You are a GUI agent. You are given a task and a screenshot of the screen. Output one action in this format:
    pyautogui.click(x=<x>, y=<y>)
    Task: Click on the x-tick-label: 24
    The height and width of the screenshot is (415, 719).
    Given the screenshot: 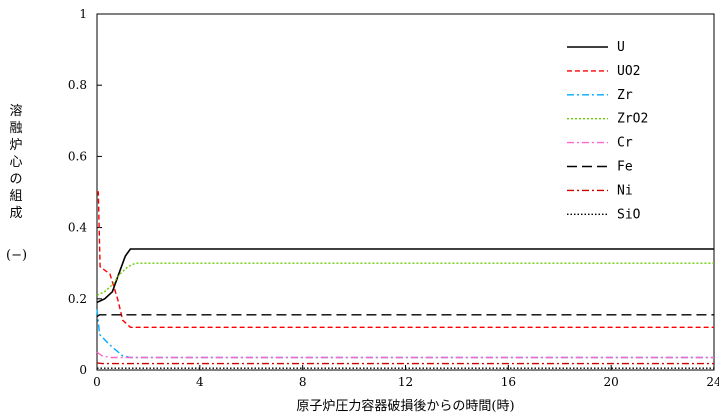 What is the action you would take?
    pyautogui.click(x=712, y=382)
    